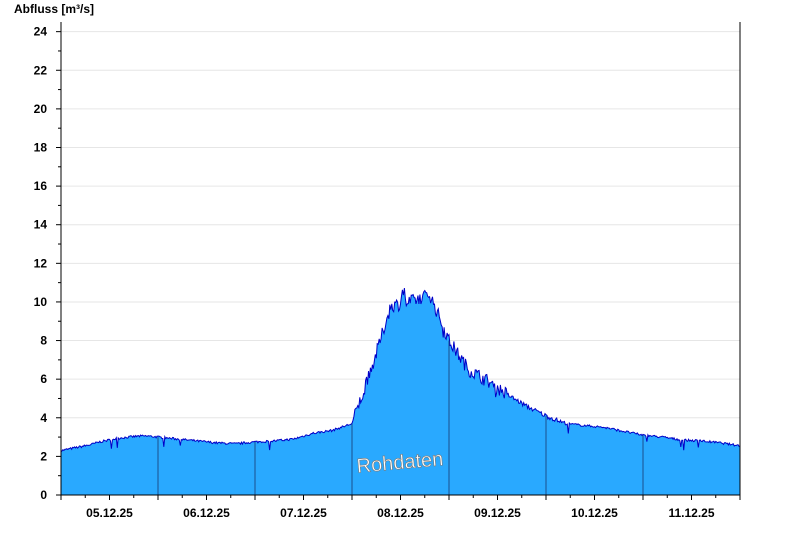 The width and height of the screenshot is (800, 550). What do you see at coordinates (43, 418) in the screenshot?
I see `y-tick-label: 4` at bounding box center [43, 418].